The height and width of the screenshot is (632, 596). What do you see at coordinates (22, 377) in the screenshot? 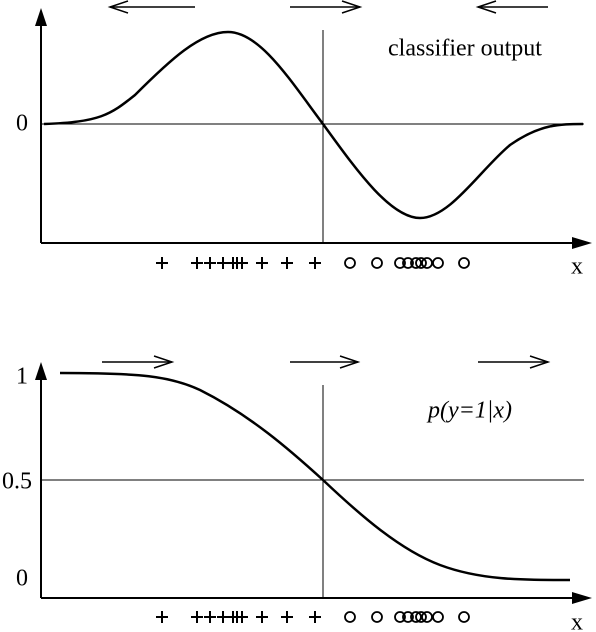
I see `y-tick-label: 1` at bounding box center [22, 377].